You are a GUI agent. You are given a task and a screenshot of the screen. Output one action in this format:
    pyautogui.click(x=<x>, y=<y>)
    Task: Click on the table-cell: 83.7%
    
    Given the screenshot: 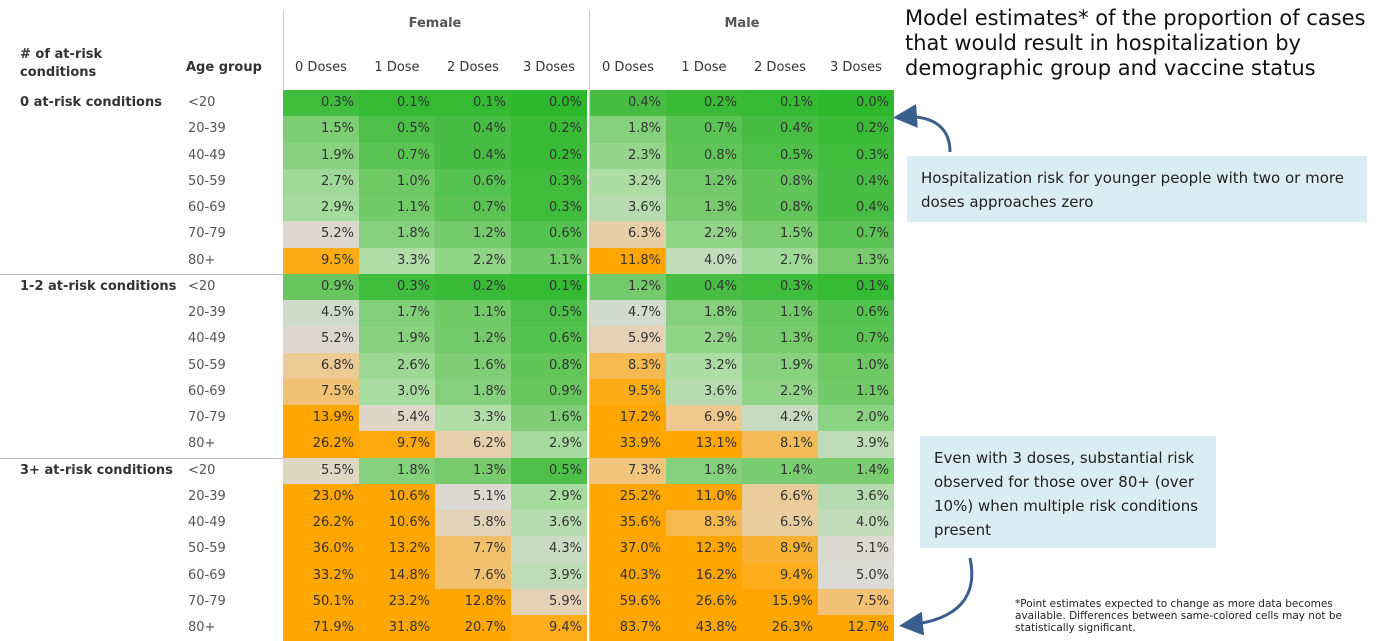 What is the action you would take?
    pyautogui.click(x=628, y=628)
    